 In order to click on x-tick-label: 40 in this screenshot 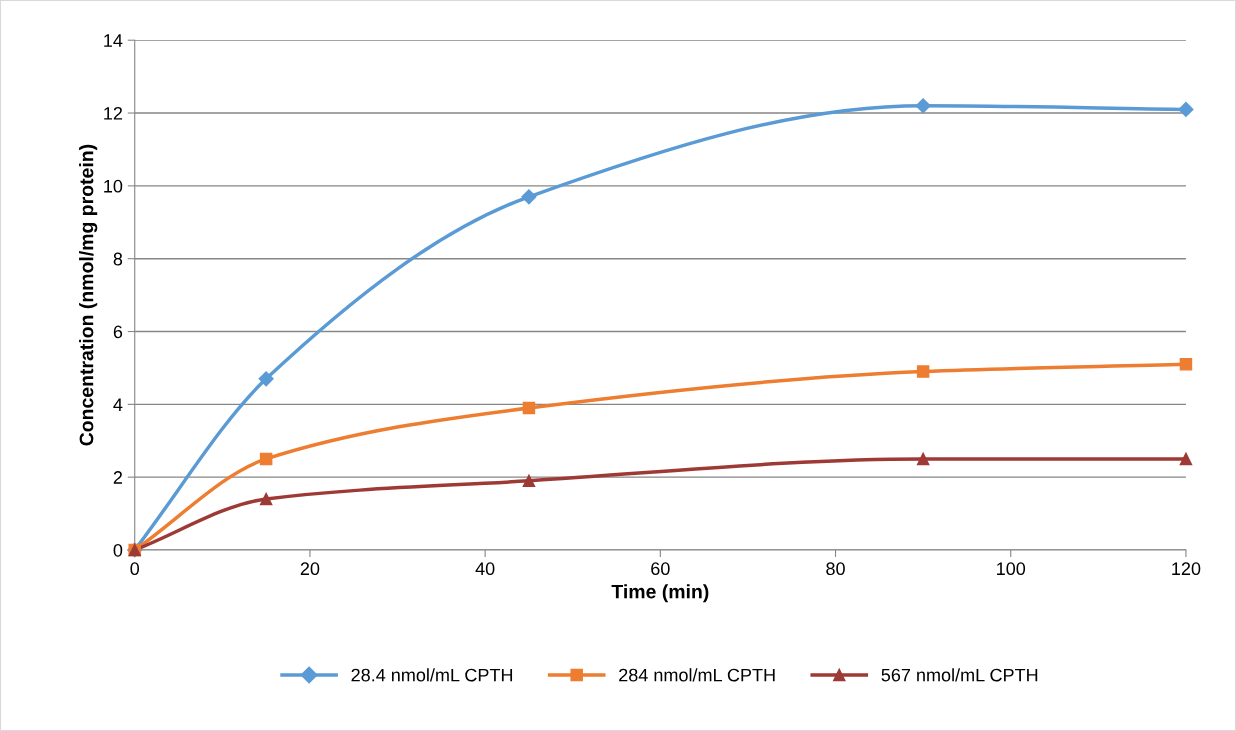, I will do `click(485, 569)`.